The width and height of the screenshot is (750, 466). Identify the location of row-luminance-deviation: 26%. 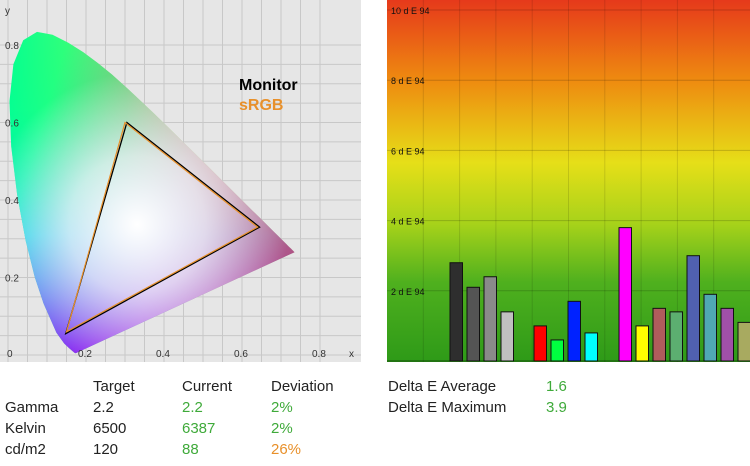
(286, 449).